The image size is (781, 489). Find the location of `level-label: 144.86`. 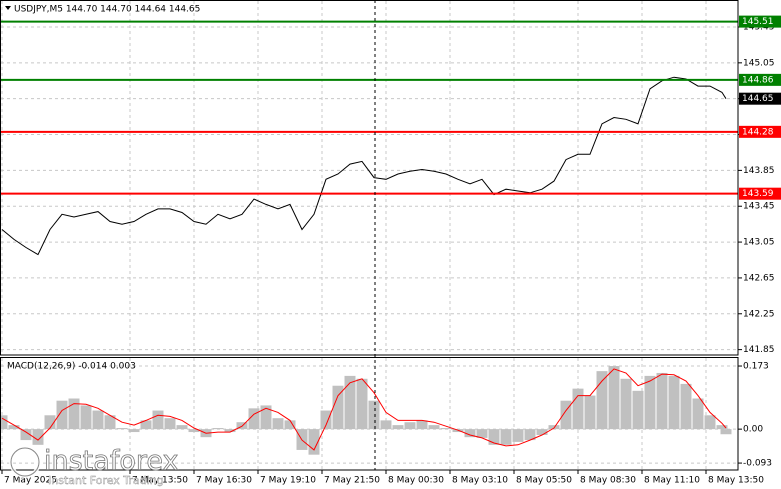

level-label: 144.86 is located at coordinates (758, 80).